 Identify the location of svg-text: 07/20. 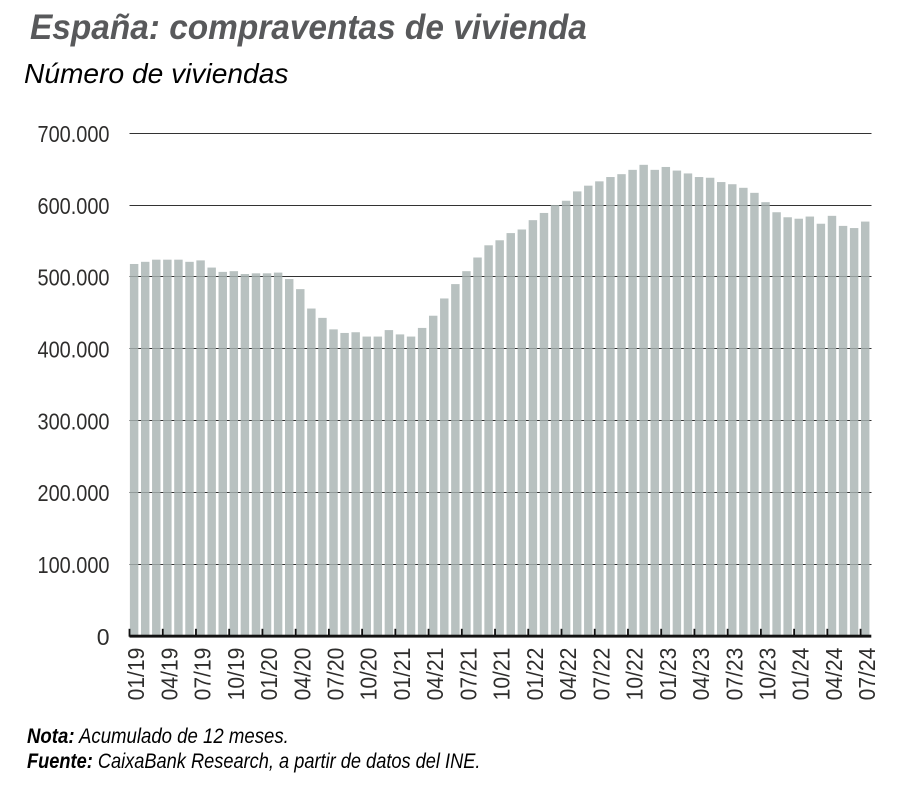
(336, 674).